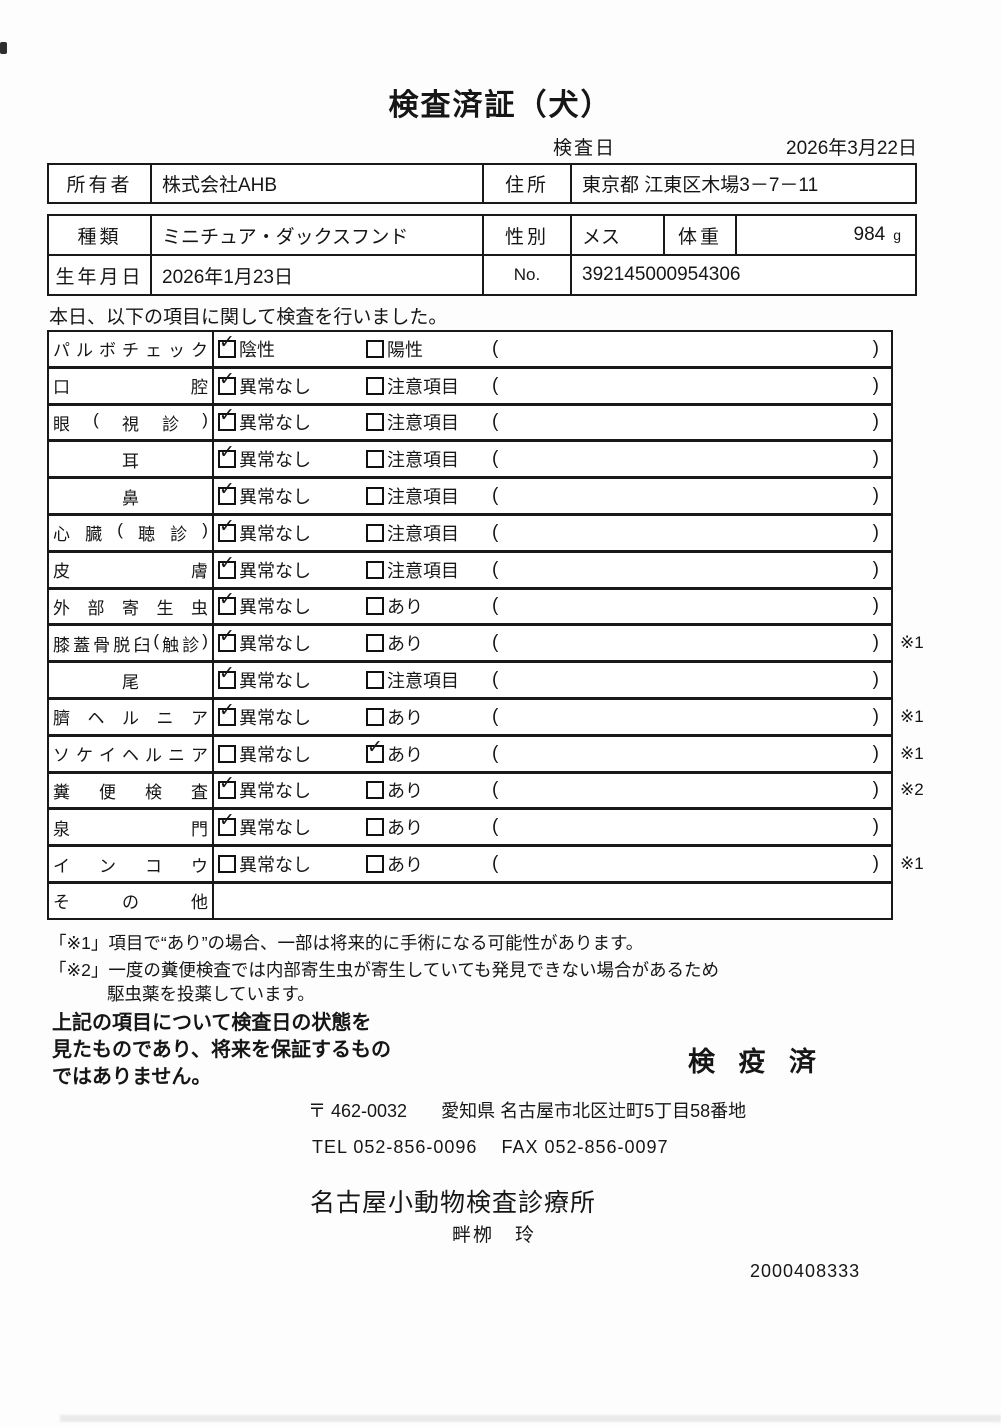  Describe the element at coordinates (485, 753) in the screenshot. I see `table-row: ソケイヘルニア 異常なし ✓ あり () ※1` at that location.